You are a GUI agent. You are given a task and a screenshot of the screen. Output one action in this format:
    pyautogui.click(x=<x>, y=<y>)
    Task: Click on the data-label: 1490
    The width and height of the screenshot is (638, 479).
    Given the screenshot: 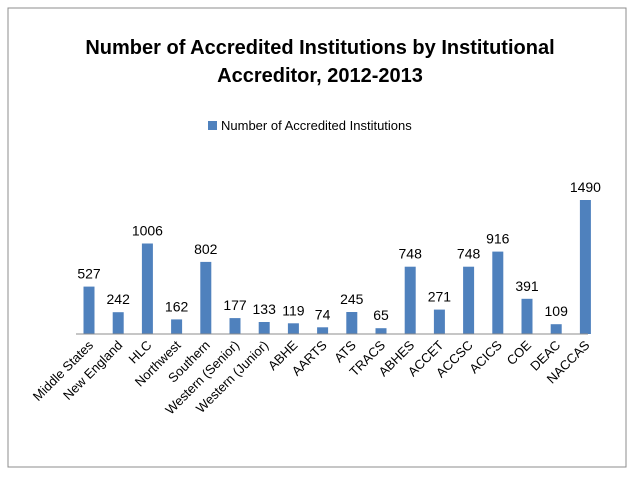 What is the action you would take?
    pyautogui.click(x=585, y=187)
    